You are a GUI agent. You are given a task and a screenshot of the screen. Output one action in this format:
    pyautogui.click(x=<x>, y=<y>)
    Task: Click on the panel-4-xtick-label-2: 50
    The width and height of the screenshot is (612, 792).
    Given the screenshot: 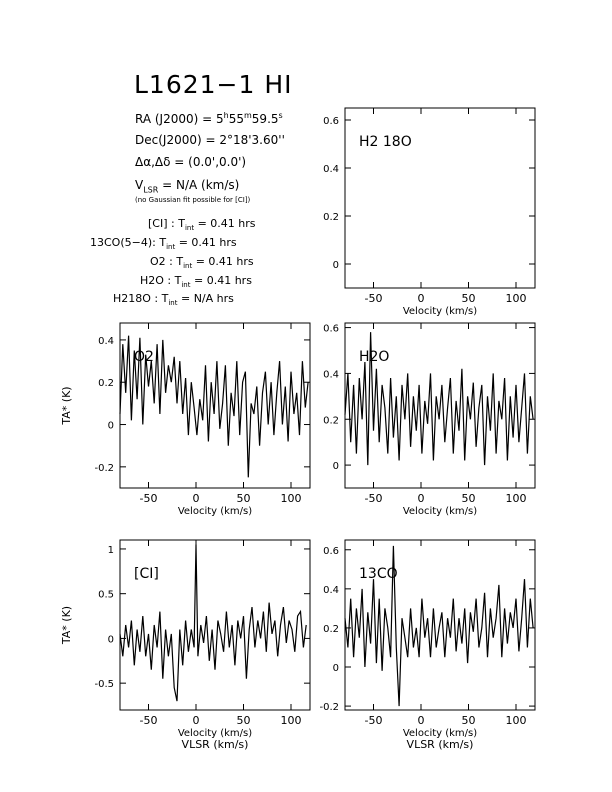 What is the action you would take?
    pyautogui.click(x=469, y=720)
    